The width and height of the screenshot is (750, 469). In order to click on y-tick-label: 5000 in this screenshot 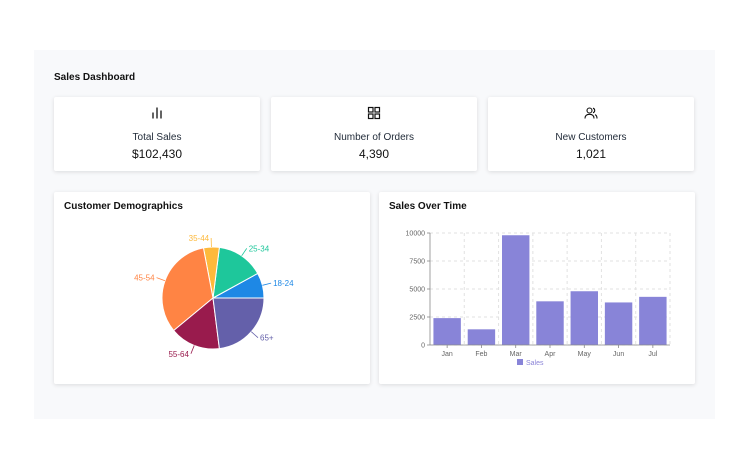, I will do `click(417, 290)`.